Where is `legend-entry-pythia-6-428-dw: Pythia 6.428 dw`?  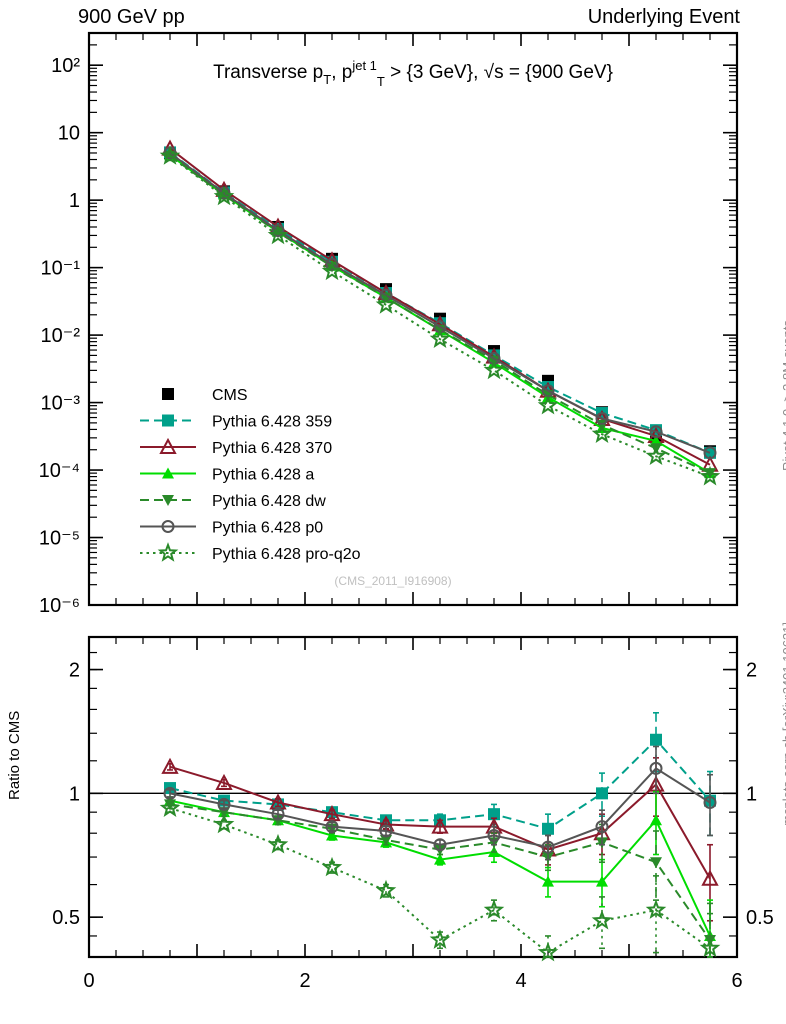 legend-entry-pythia-6-428-dw: Pythia 6.428 dw is located at coordinates (233, 501).